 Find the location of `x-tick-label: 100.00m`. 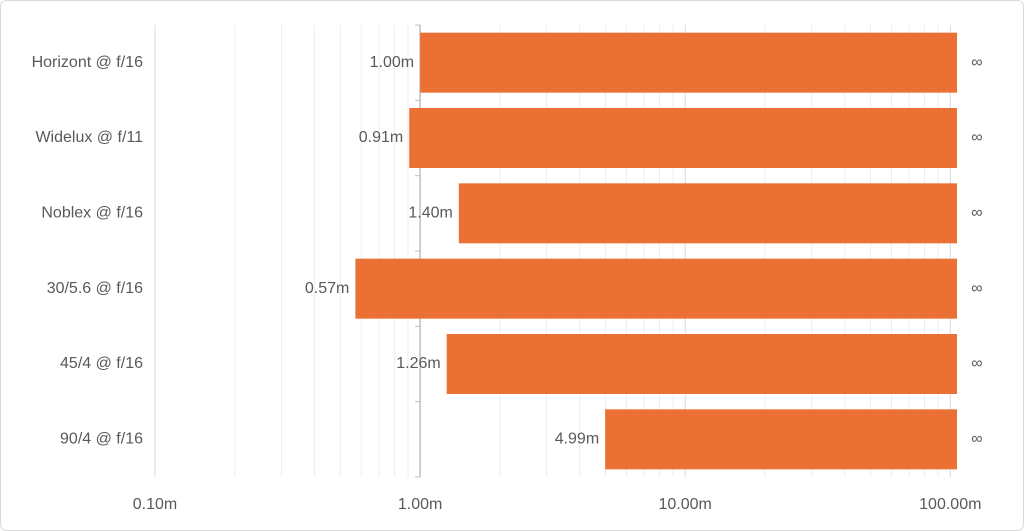

x-tick-label: 100.00m is located at coordinates (950, 504).